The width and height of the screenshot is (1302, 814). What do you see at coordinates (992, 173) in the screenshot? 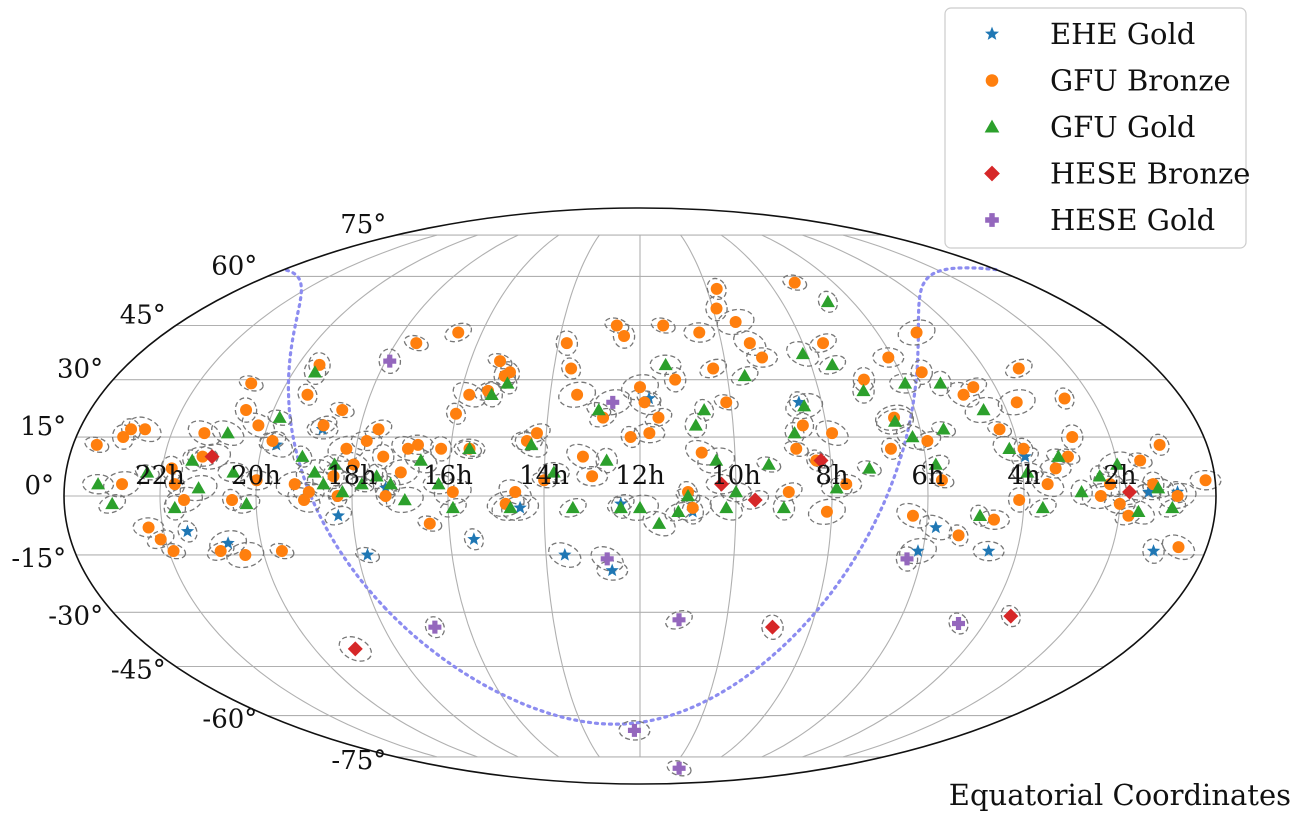
I see `legend-marker-hese-bronze` at bounding box center [992, 173].